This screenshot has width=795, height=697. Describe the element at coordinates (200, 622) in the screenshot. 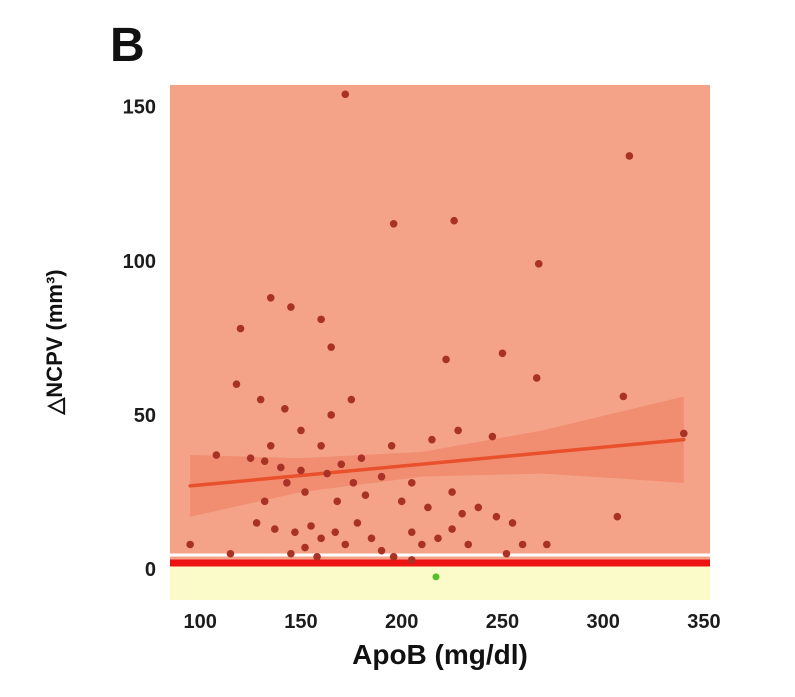

I see `x-tick-label: 100` at that location.